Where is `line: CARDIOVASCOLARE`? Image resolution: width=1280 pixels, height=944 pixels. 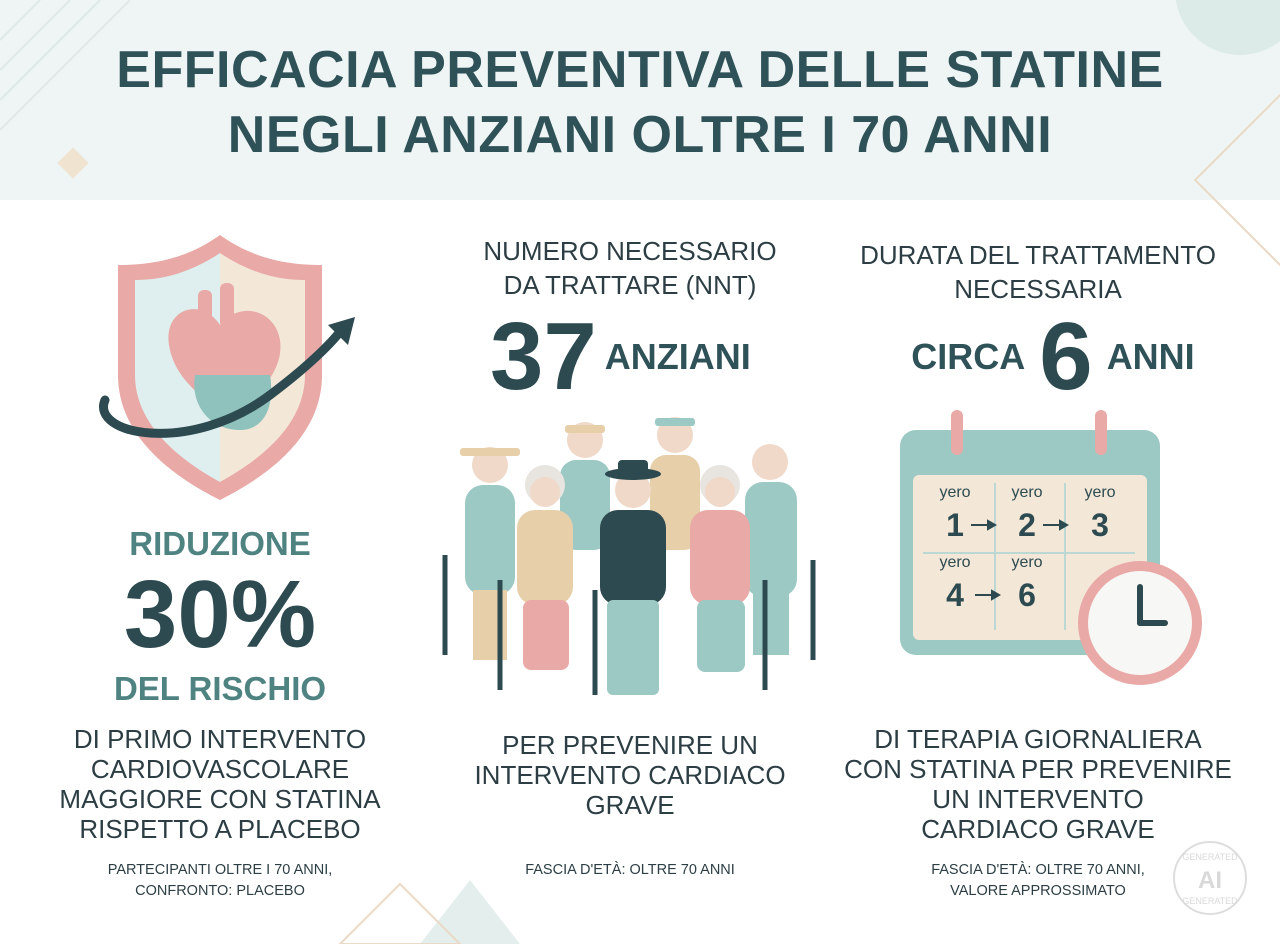
line: CARDIOVASCOLARE is located at coordinates (220, 769).